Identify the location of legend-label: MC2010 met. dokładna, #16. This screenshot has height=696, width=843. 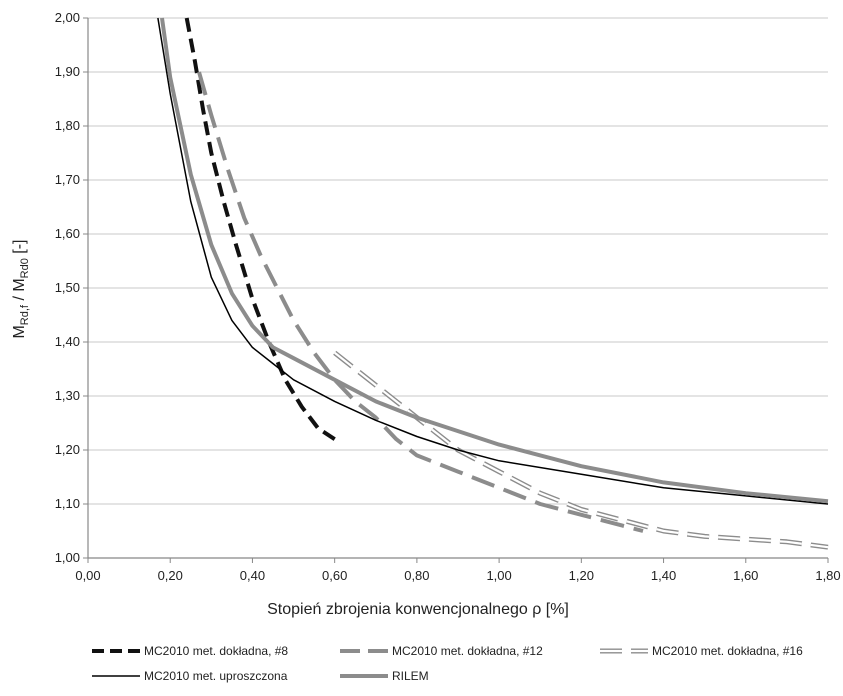
(727, 651).